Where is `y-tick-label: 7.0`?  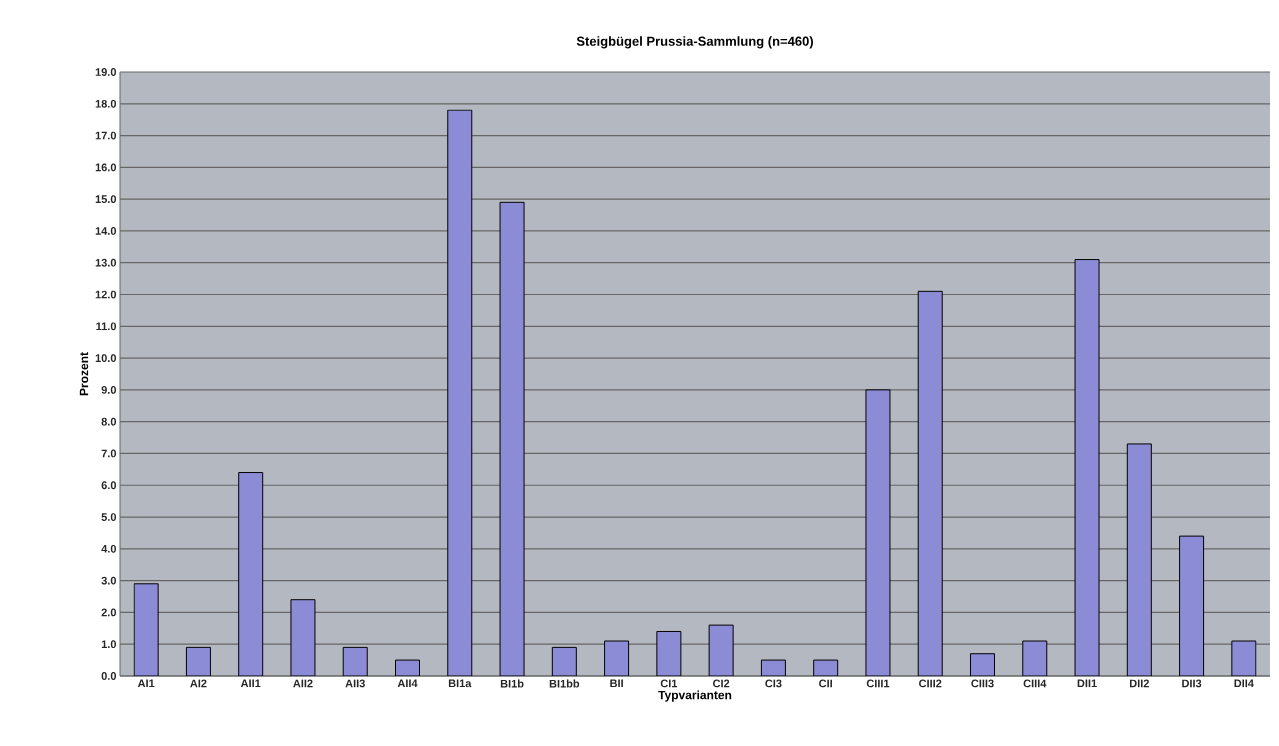 y-tick-label: 7.0 is located at coordinates (109, 453).